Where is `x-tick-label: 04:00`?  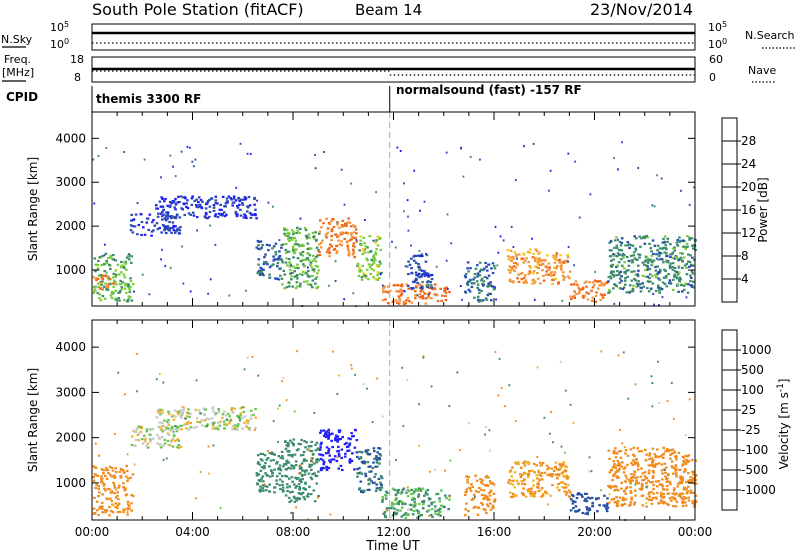 x-tick-label: 04:00 is located at coordinates (192, 532).